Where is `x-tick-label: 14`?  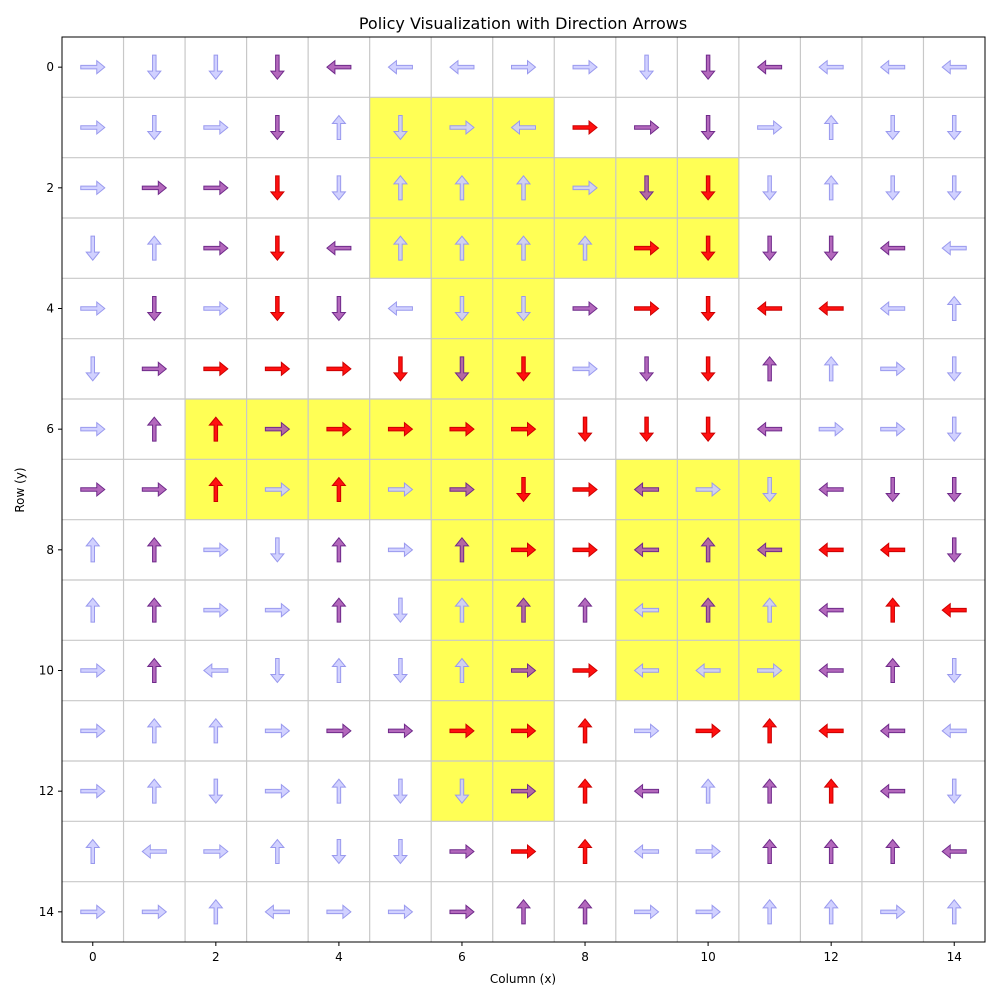 x-tick-label: 14 is located at coordinates (954, 957).